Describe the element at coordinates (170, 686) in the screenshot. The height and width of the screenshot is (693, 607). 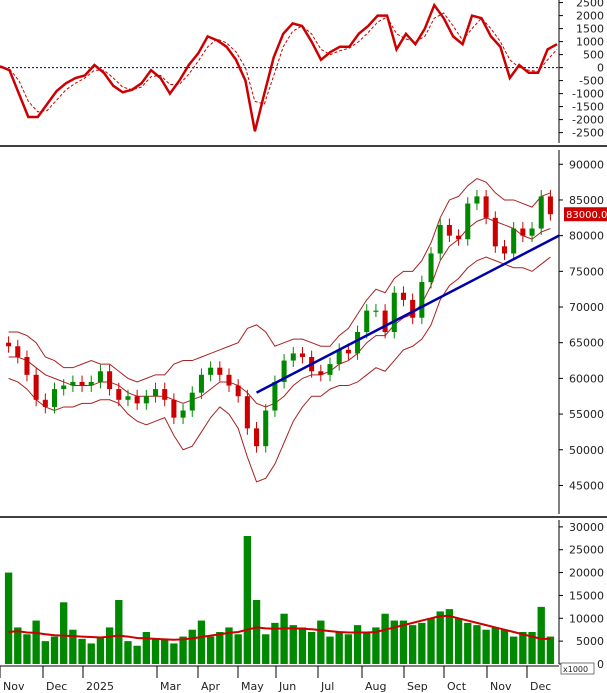
I see `x-tick-label: Mar` at that location.